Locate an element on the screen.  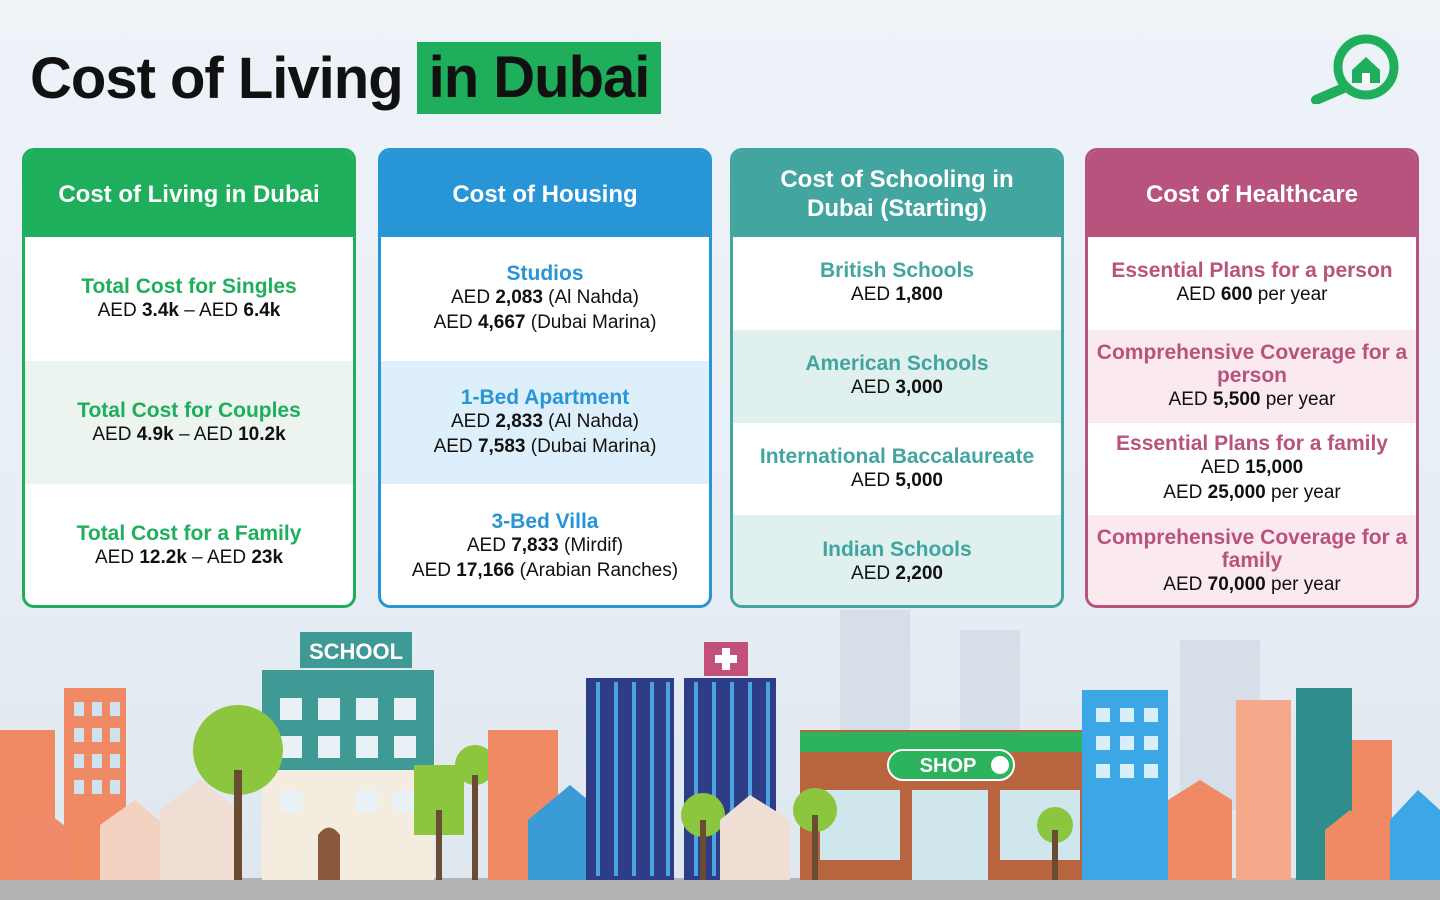
row-label: 1-Bed Apartment is located at coordinates (545, 397).